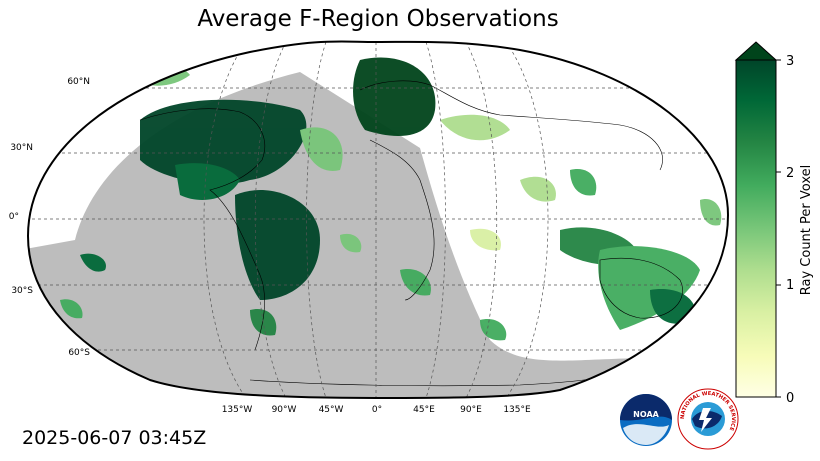  What do you see at coordinates (646, 420) in the screenshot?
I see `noaa-logo: NOAA` at bounding box center [646, 420].